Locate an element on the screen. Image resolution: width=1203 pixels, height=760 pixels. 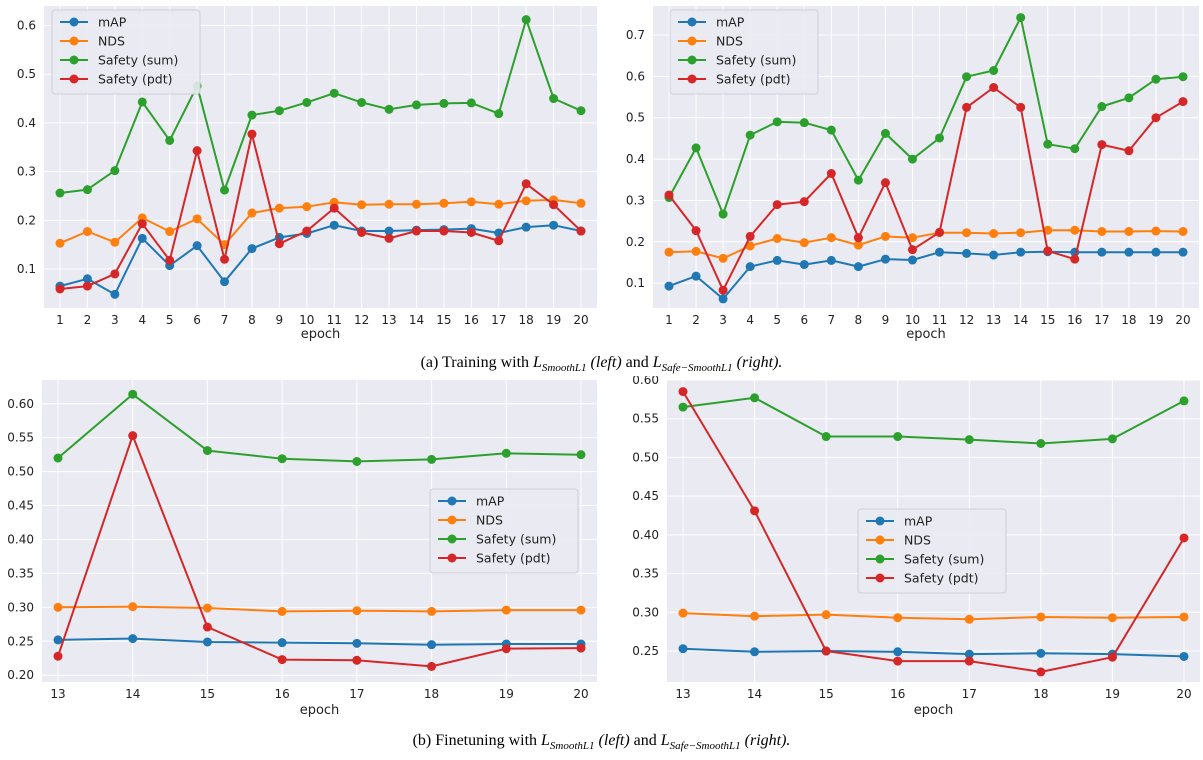
series-line-safety-pdt is located at coordinates (320, 211).